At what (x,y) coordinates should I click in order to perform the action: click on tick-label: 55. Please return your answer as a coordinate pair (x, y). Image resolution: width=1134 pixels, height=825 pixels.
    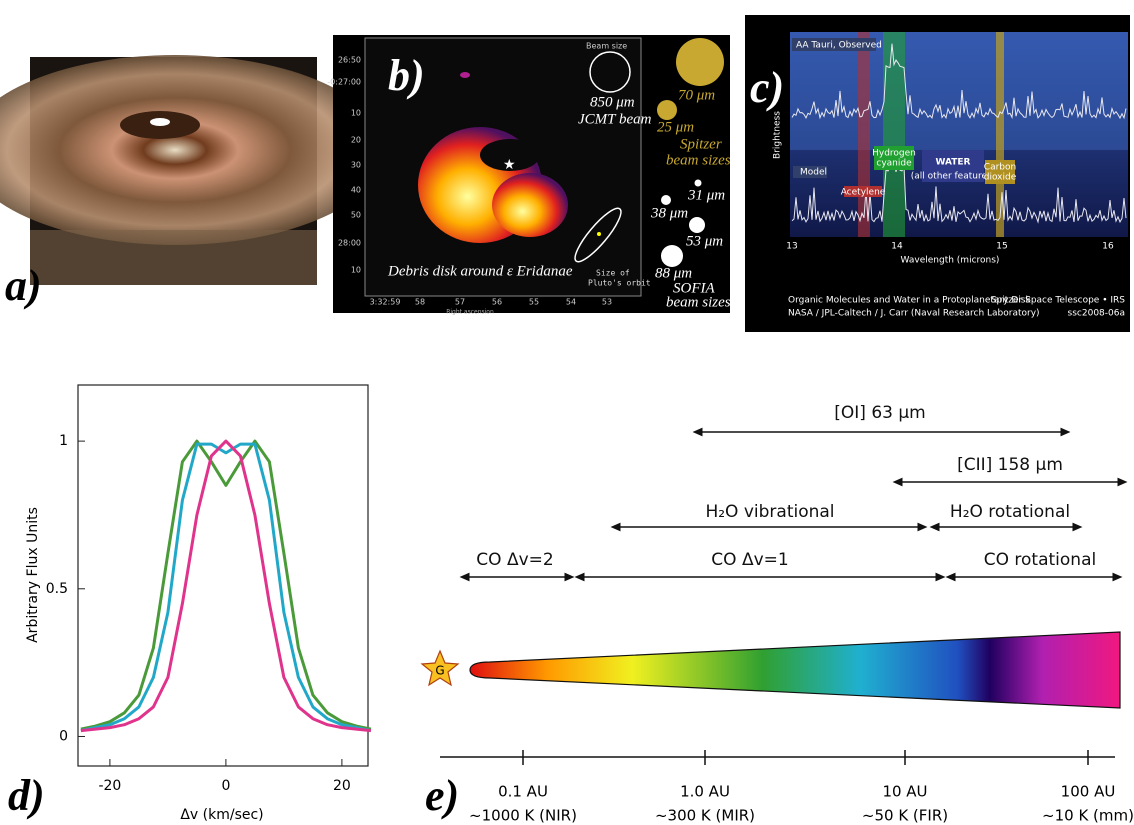
    Looking at the image, I should click on (534, 302).